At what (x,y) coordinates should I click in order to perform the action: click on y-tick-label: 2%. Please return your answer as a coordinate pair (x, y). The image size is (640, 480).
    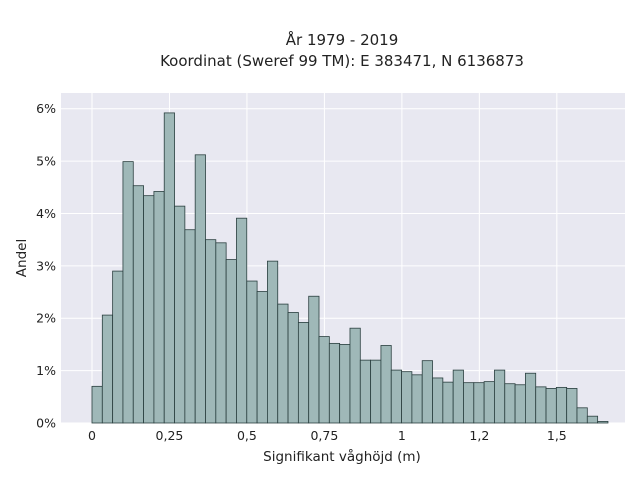
    Looking at the image, I should click on (46, 318).